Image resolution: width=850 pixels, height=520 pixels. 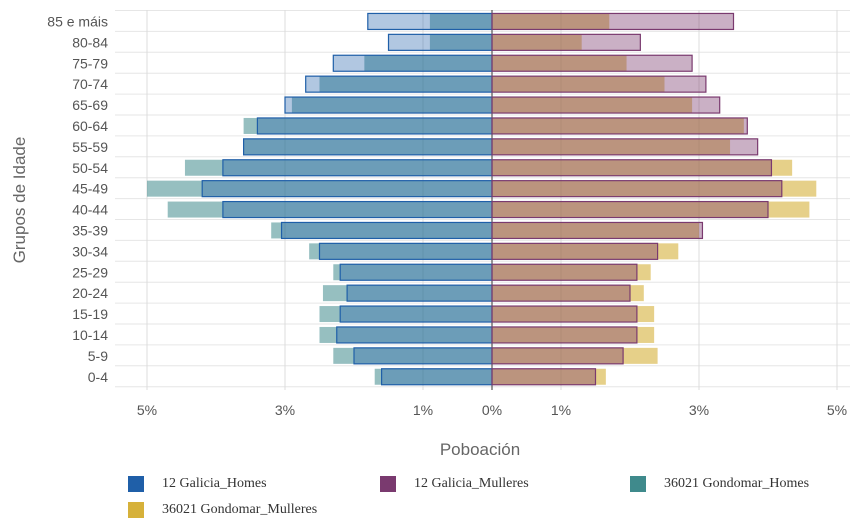 I want to click on y-tick-label: 60-64, so click(x=90, y=126).